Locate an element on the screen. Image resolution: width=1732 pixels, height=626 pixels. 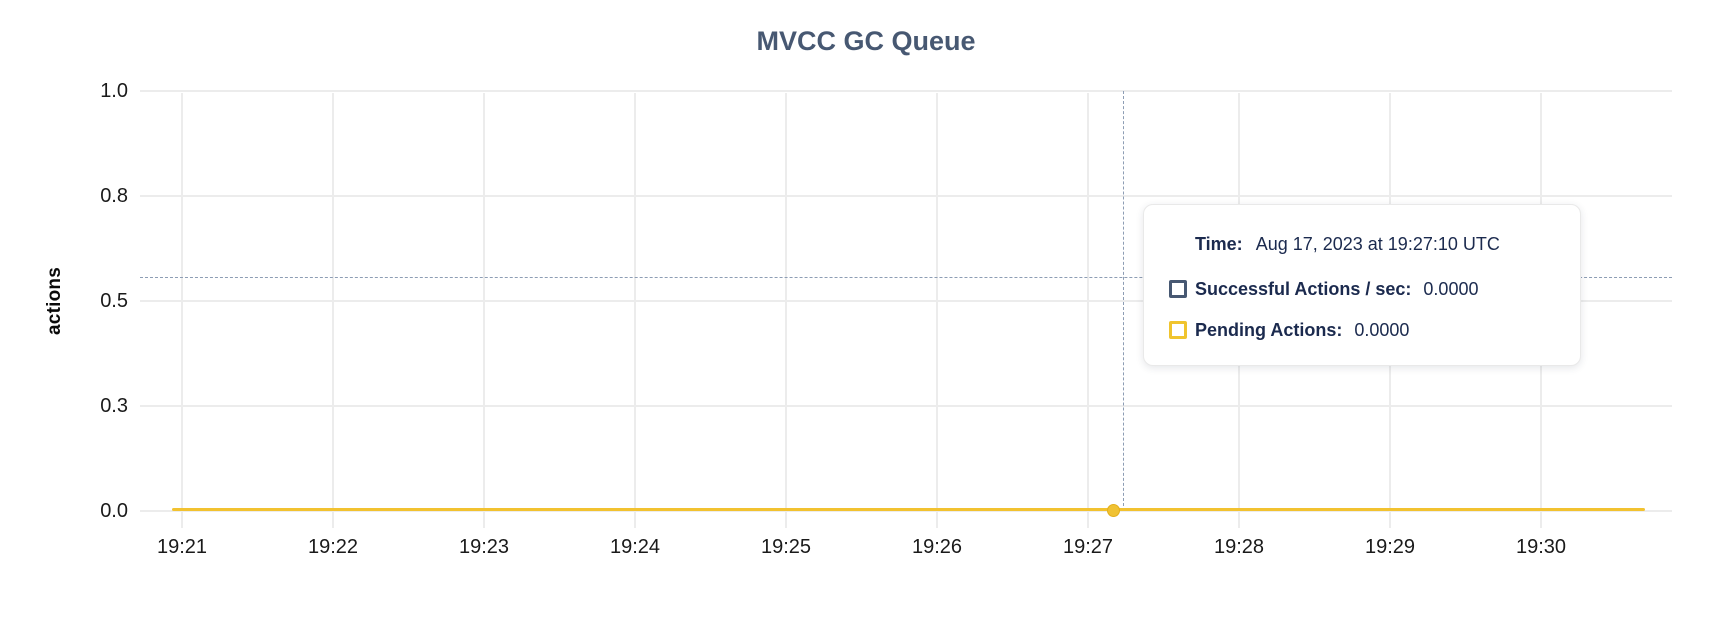
tooltip-successful-actions-value: 0.0000 is located at coordinates (1451, 288).